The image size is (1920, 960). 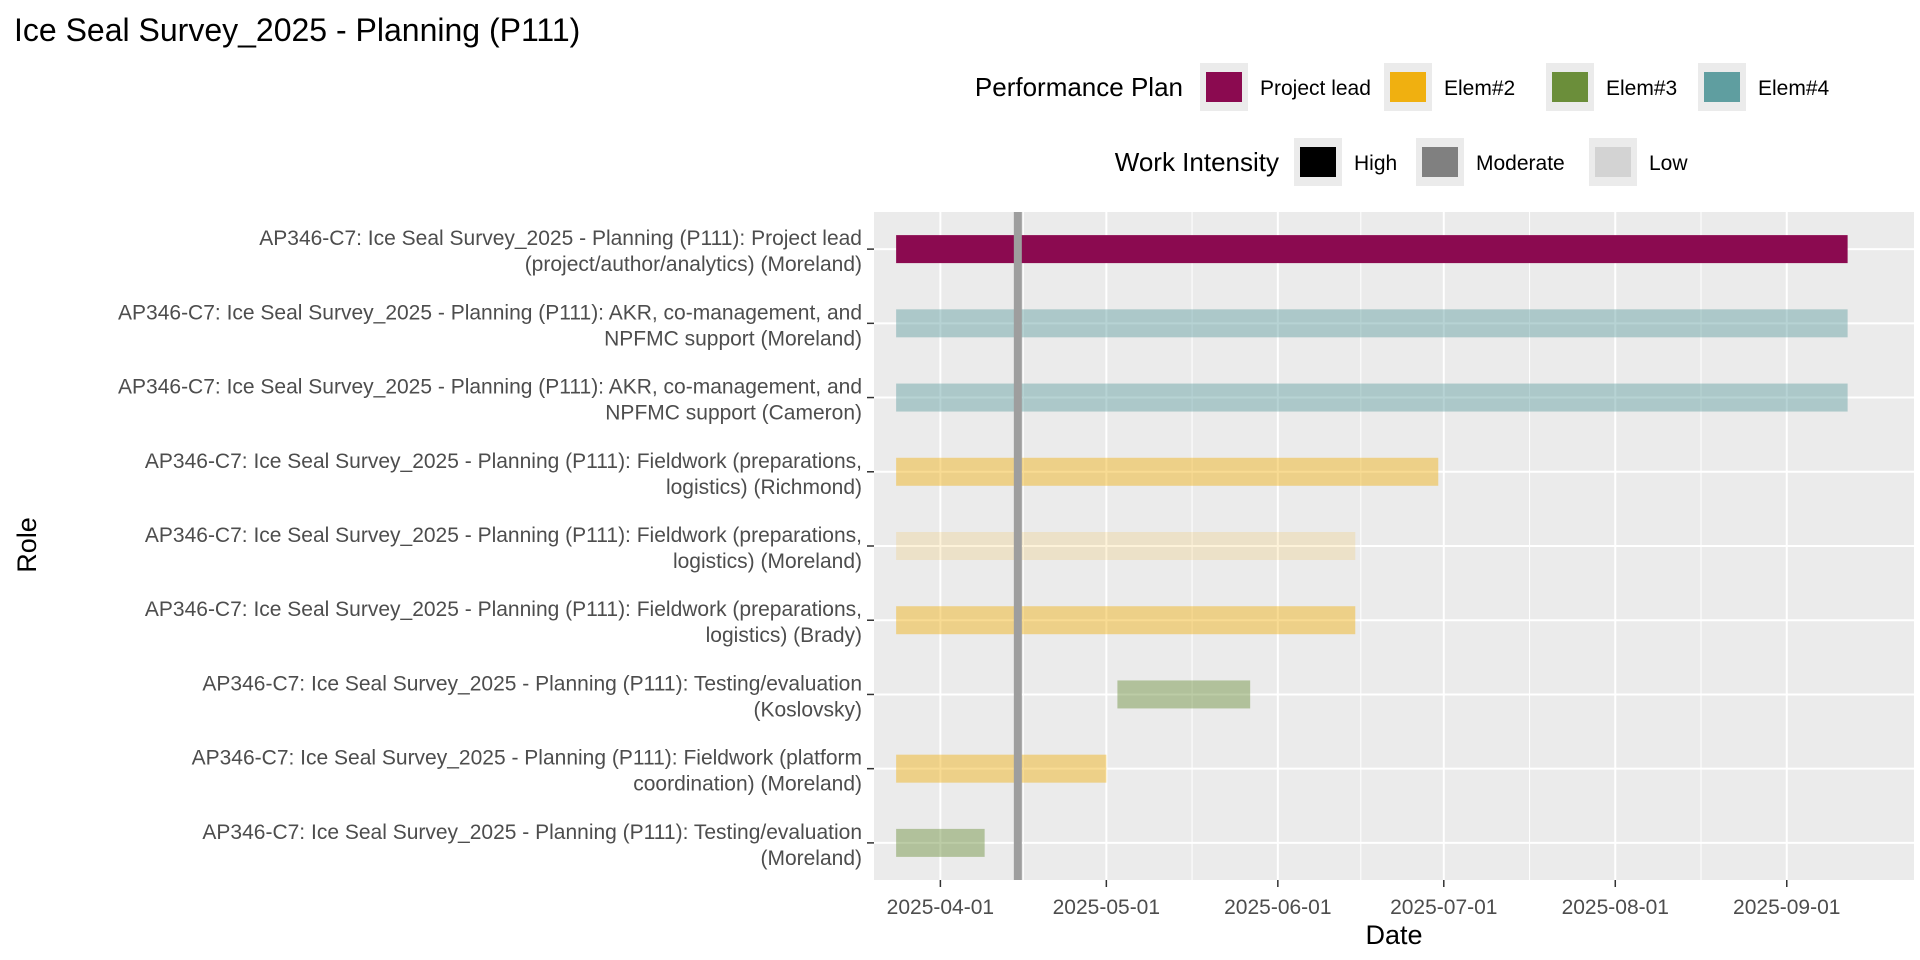 I want to click on legend-entry-label: High, so click(x=1375, y=163).